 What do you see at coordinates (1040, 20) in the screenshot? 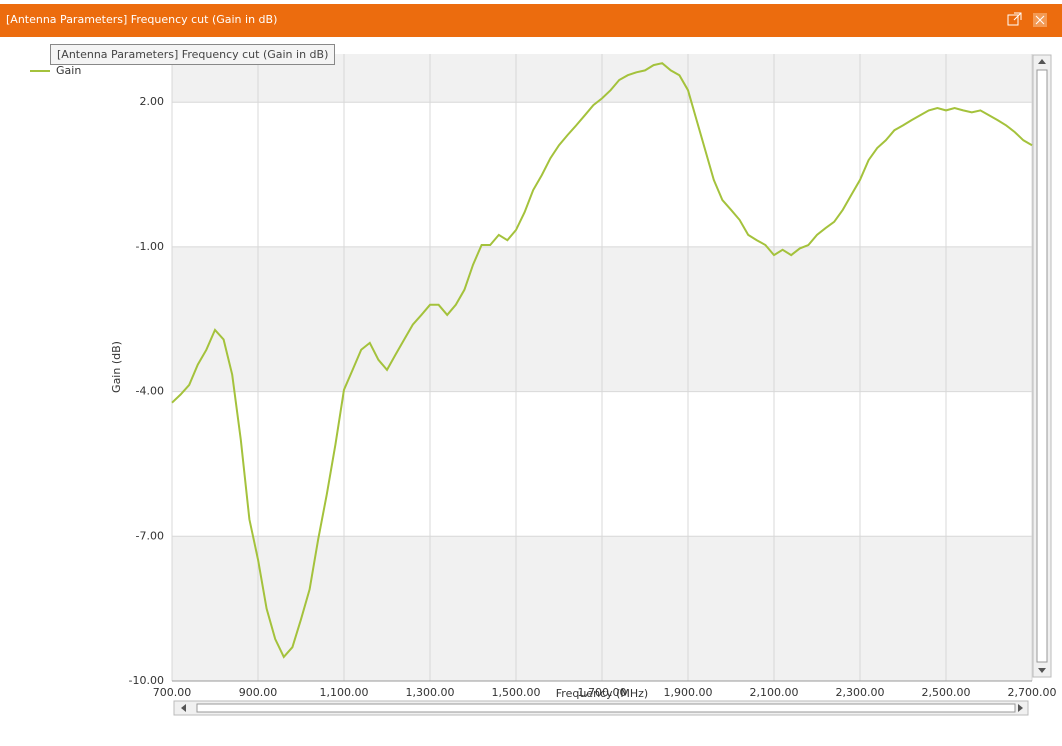
I see `close-icon` at bounding box center [1040, 20].